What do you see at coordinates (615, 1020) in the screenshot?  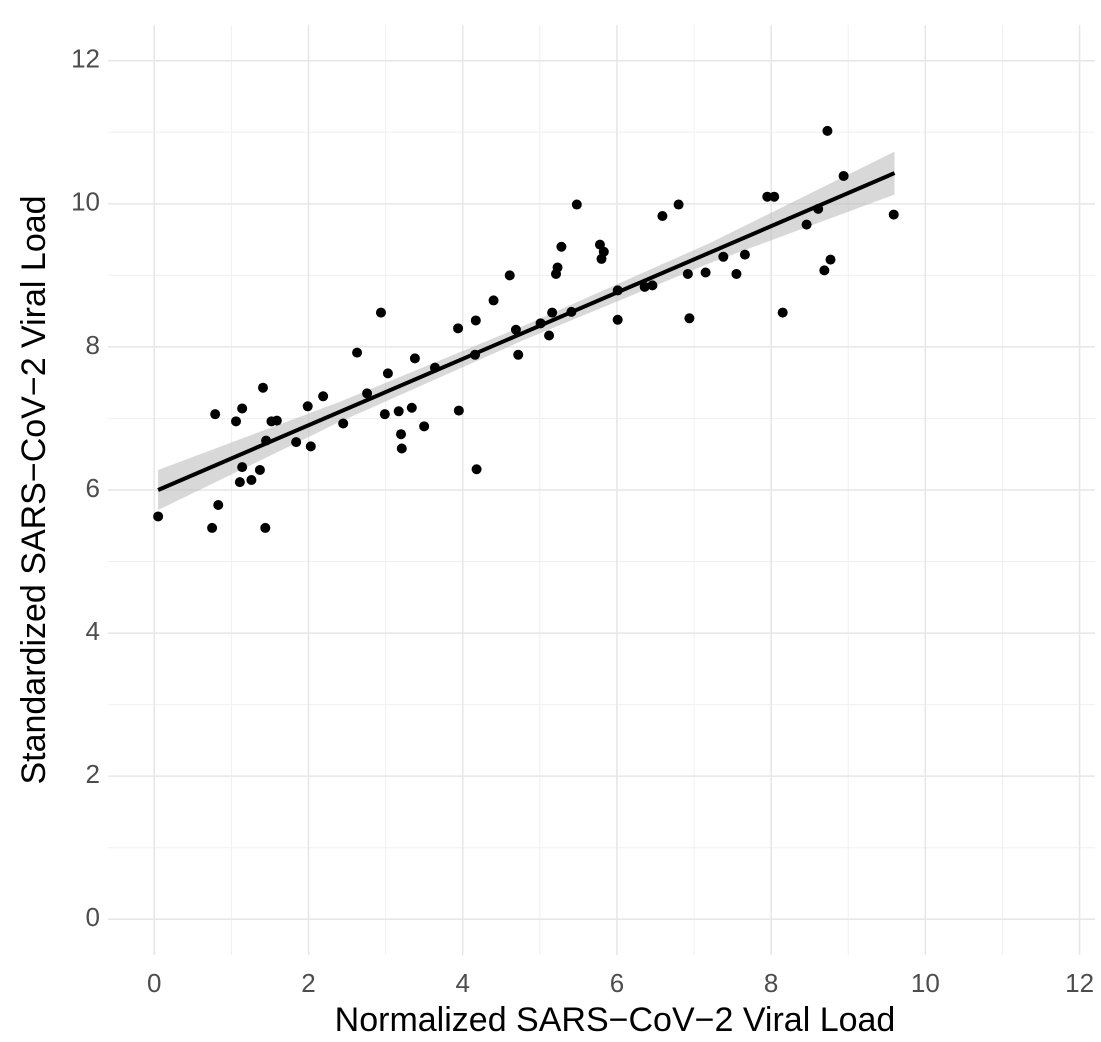 I see `x-axis-title: Normalized SARS−CoV−2 Viral Load` at bounding box center [615, 1020].